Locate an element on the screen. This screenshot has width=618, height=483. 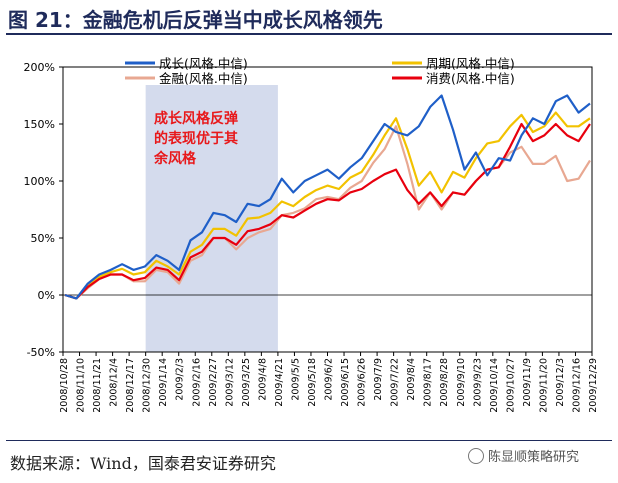
x-tick-label: 2009/3/12 is located at coordinates (229, 382).